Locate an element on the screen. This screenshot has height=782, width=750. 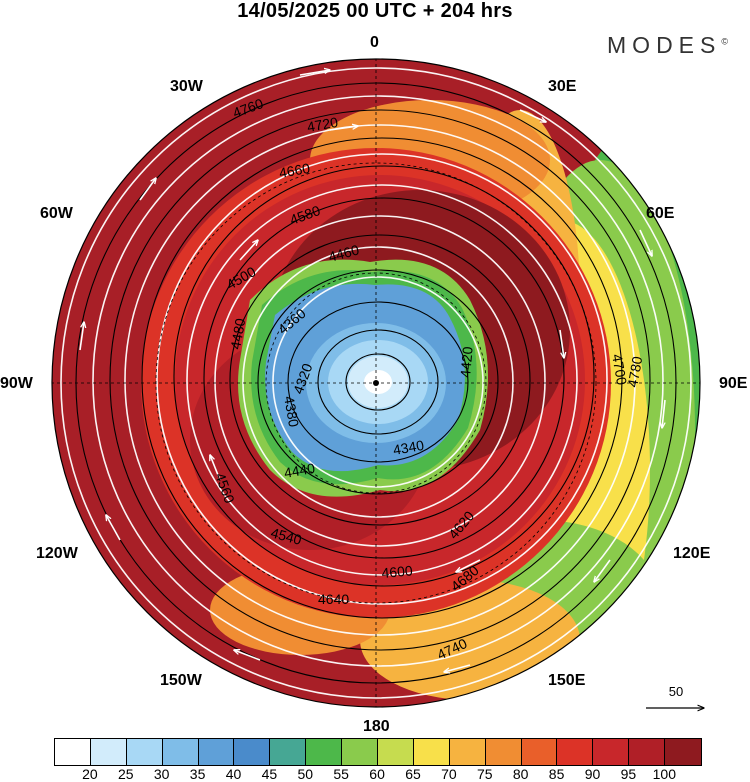
colorbar-tick-label: 75 is located at coordinates (485, 774).